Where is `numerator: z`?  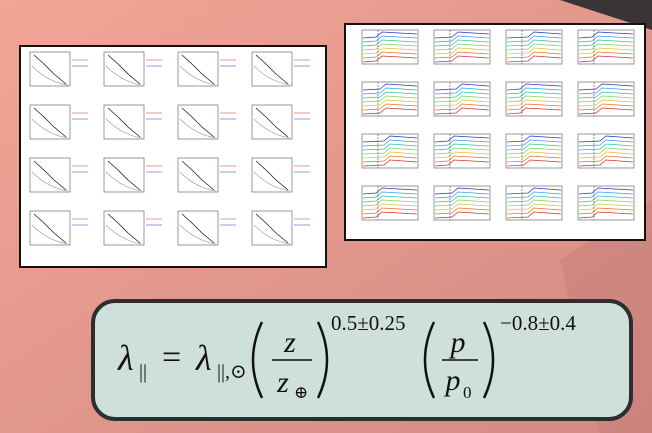
numerator: z is located at coordinates (289, 342).